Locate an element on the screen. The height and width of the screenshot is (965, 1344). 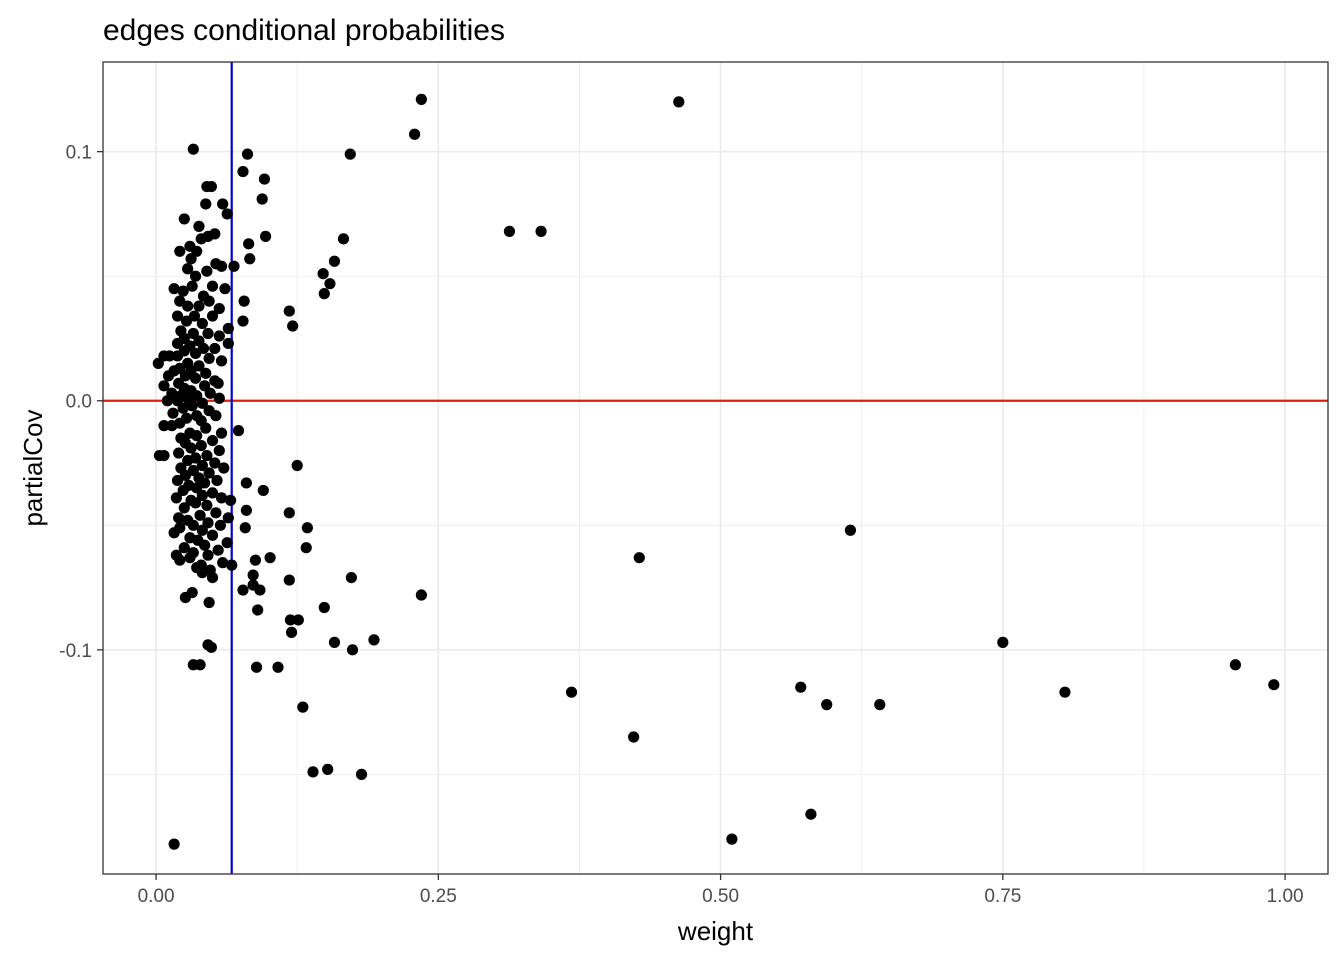
x-tick-label: 0.75 is located at coordinates (1002, 896).